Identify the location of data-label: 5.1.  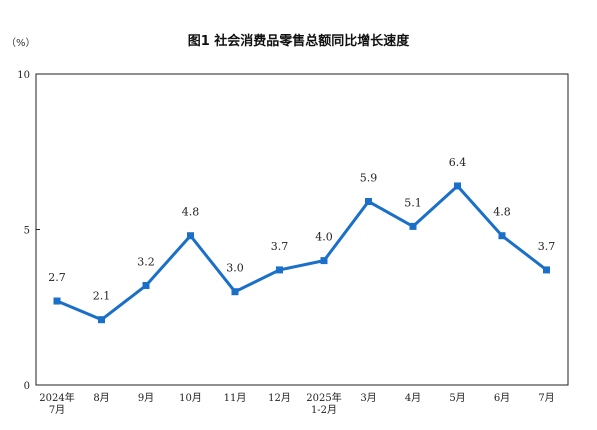
(413, 202).